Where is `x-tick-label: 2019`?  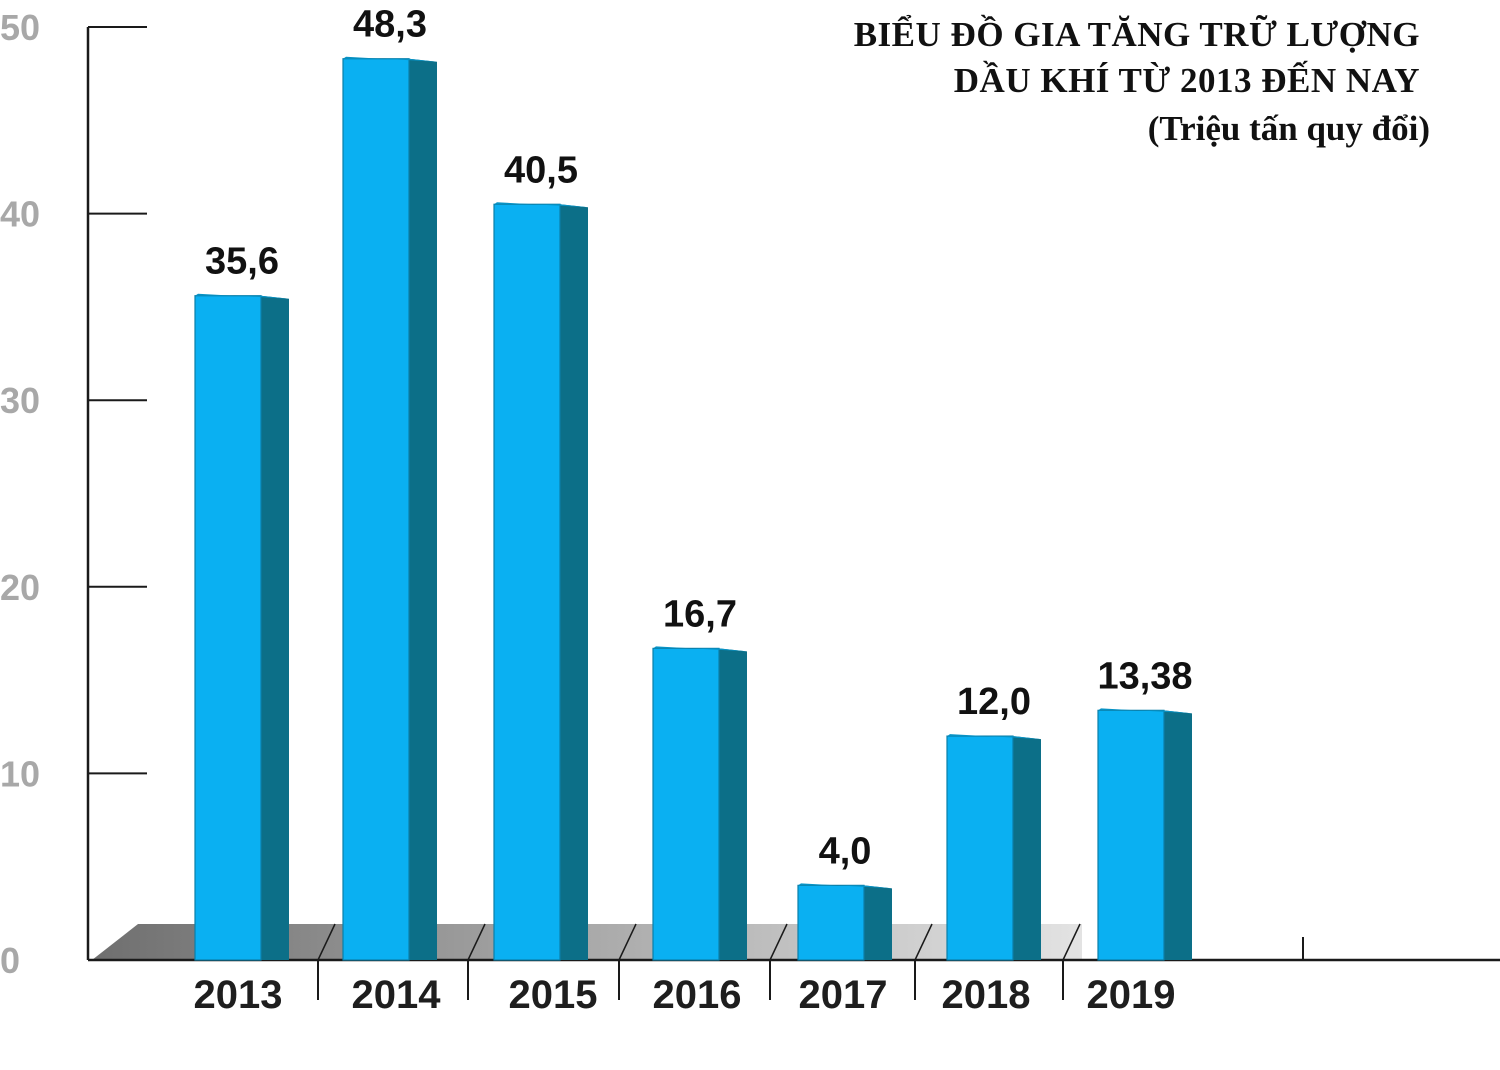
x-tick-label: 2019 is located at coordinates (1131, 995).